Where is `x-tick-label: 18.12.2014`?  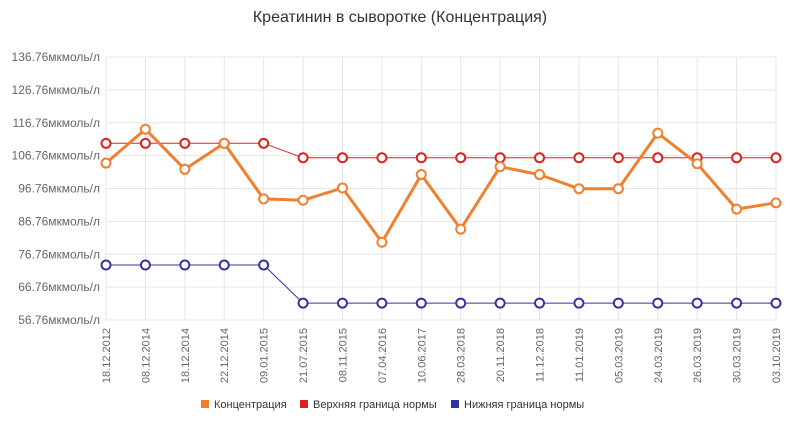
x-tick-label: 18.12.2014 is located at coordinates (186, 355).